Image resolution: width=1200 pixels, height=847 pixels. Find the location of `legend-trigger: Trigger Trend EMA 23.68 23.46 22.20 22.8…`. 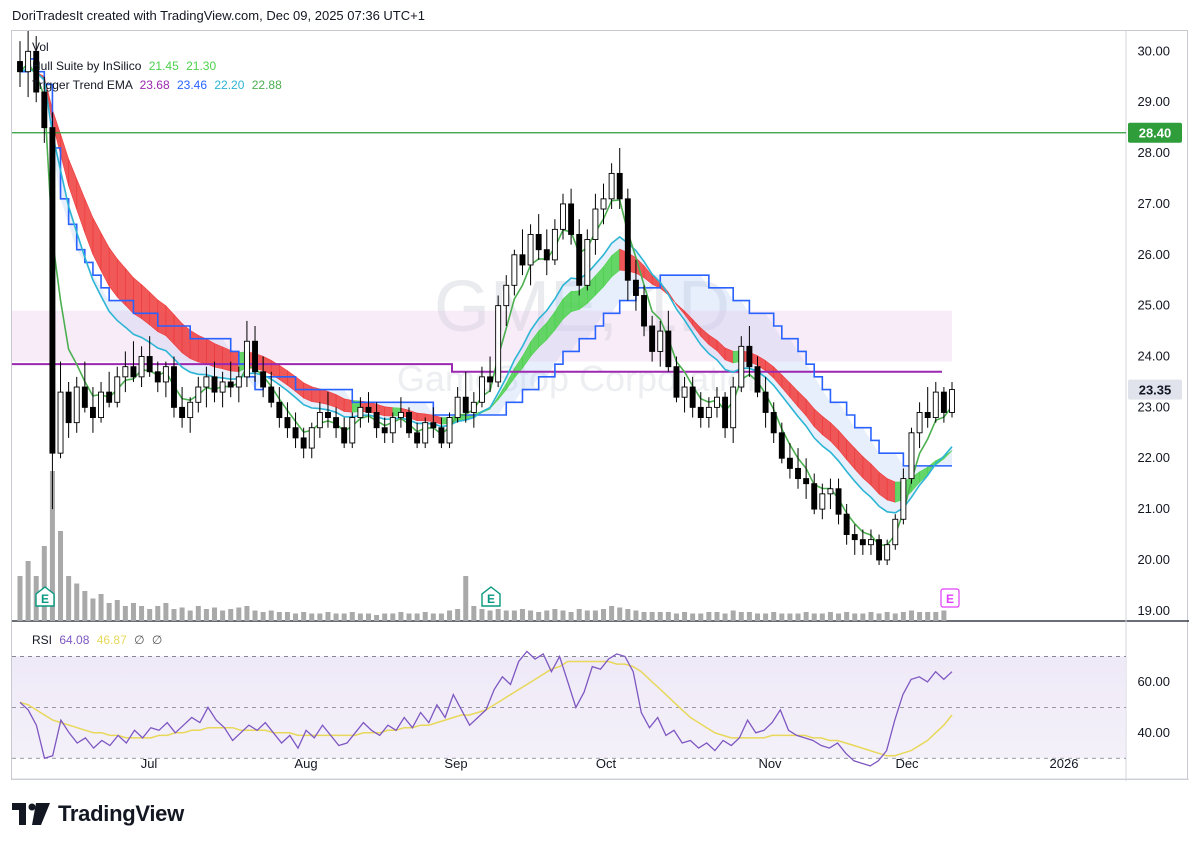

legend-trigger: Trigger Trend EMA 23.68 23.46 22.20 22.8… is located at coordinates (157, 85).